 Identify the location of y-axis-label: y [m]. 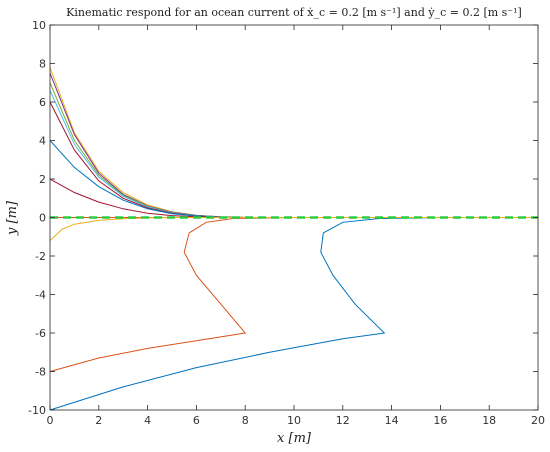
(12, 218).